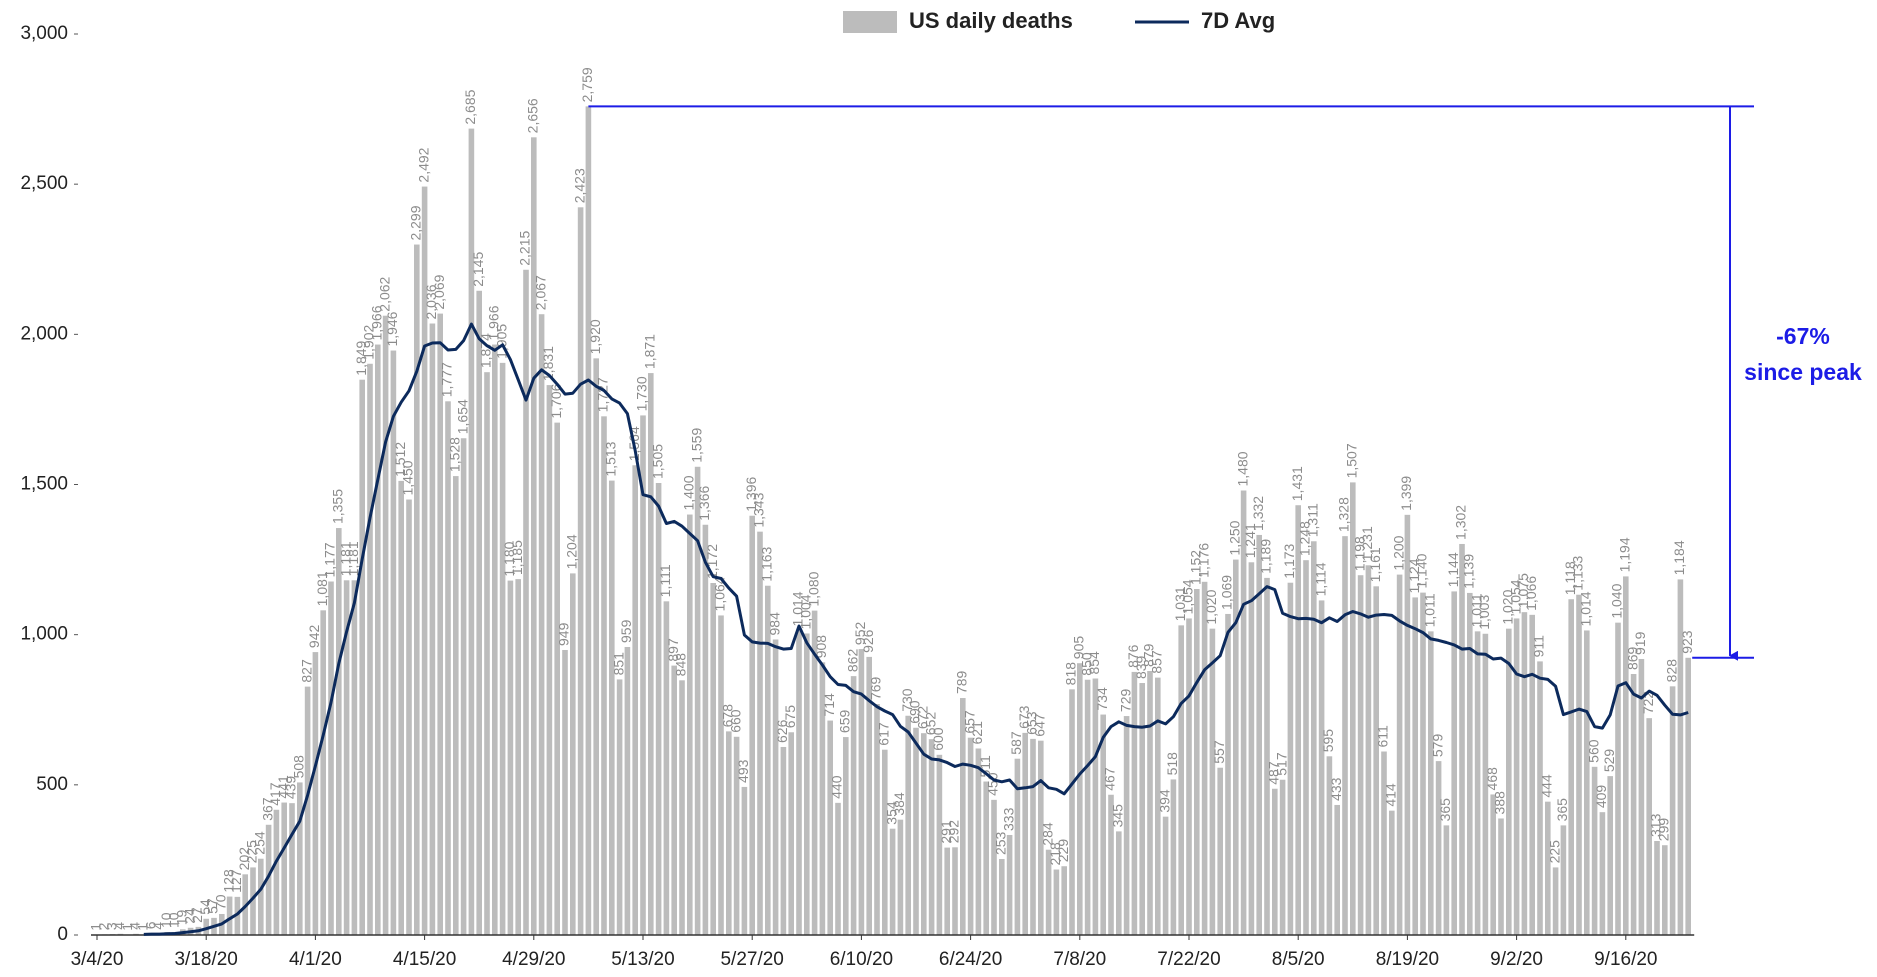 The width and height of the screenshot is (1877, 977). What do you see at coordinates (275, 794) in the screenshot?
I see `value-label: 417` at bounding box center [275, 794].